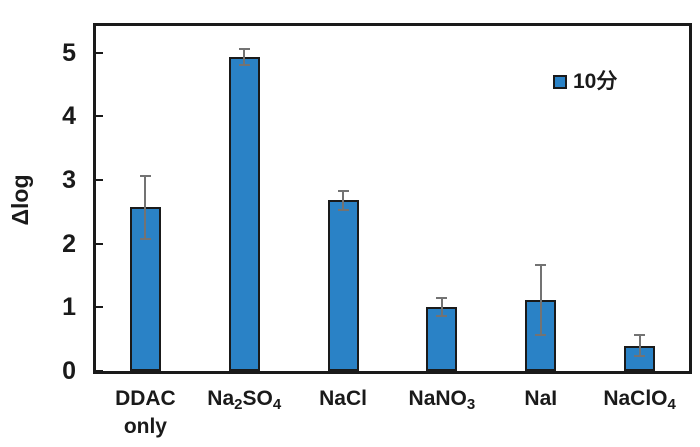 This screenshot has height=447, width=700. What do you see at coordinates (639, 400) in the screenshot?
I see `x-axis-label-naclo4: NaClO4` at bounding box center [639, 400].